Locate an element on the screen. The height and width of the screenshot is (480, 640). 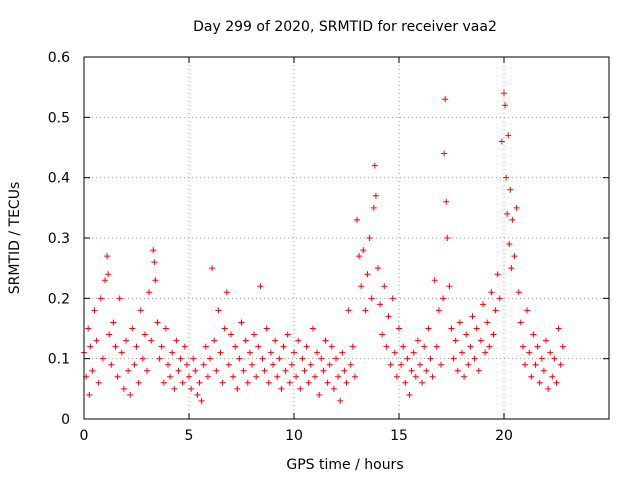
x-tick-label: 15 is located at coordinates (399, 436).